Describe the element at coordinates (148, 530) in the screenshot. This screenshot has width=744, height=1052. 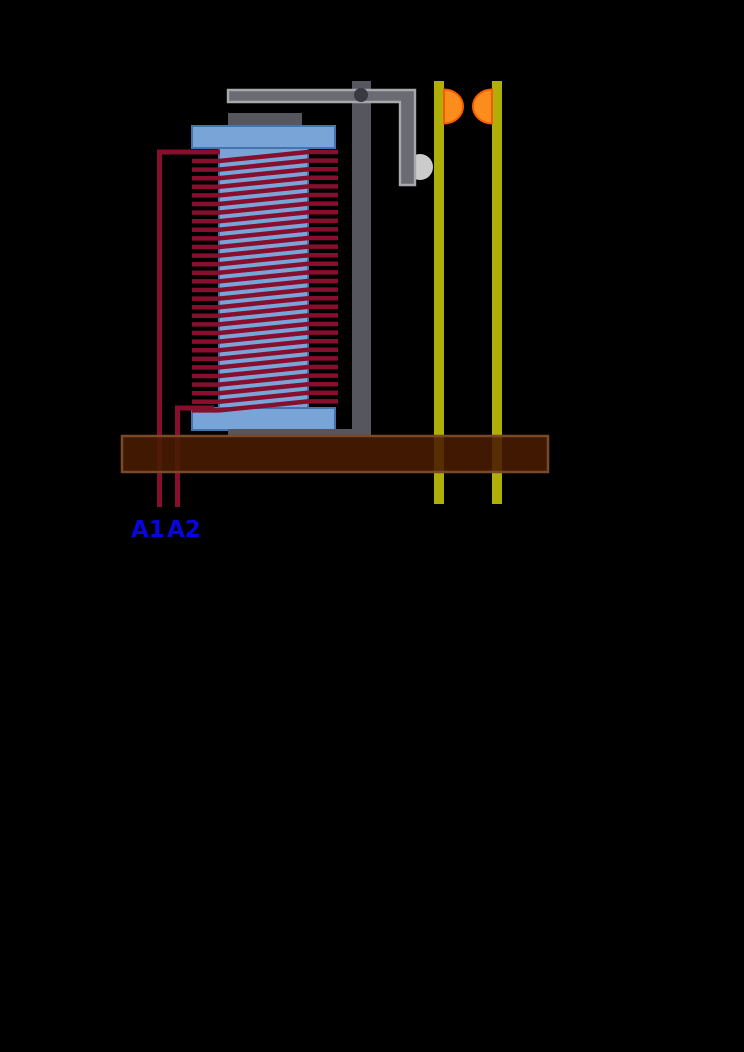
I see `terminal-label-a1: A1` at that location.